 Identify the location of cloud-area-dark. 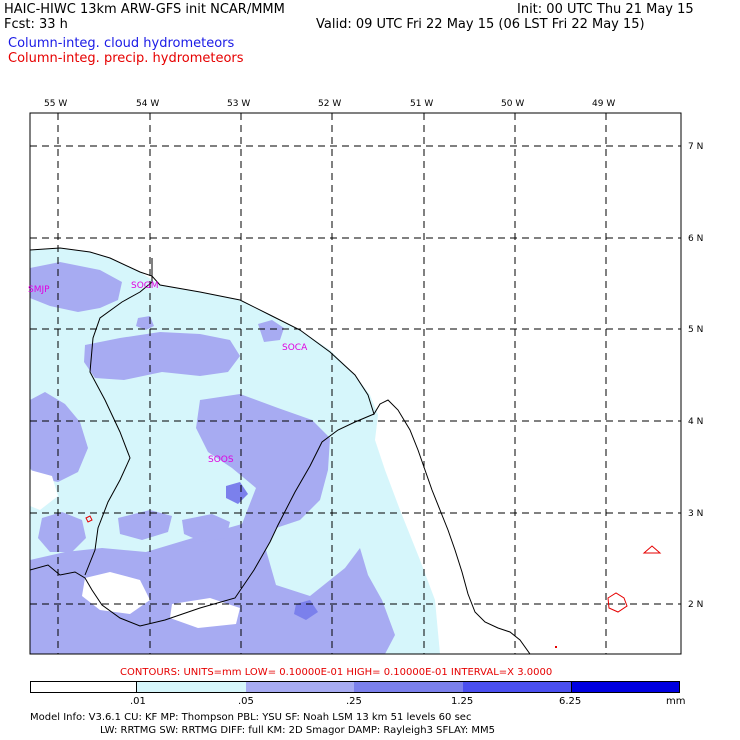
(272, 551).